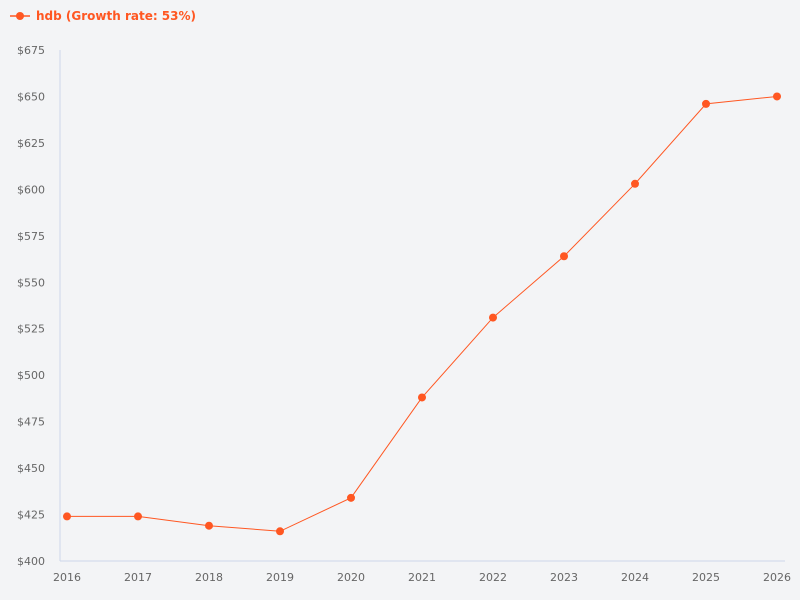  Describe the element at coordinates (564, 577) in the screenshot. I see `x-tick-label: 2023` at that location.